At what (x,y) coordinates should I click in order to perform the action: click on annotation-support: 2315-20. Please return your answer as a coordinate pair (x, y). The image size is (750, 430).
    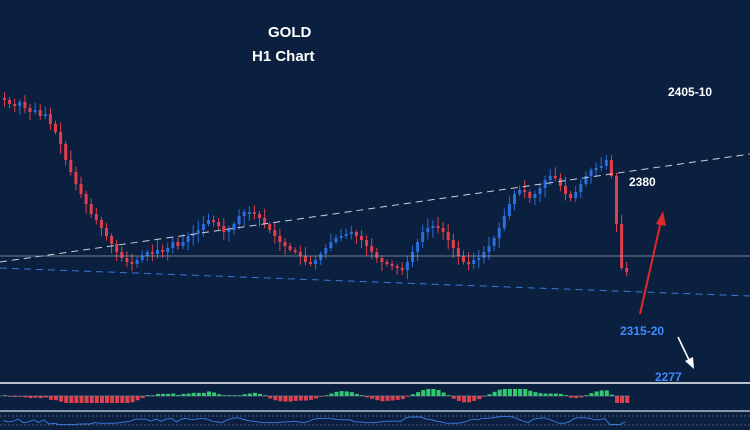
    Looking at the image, I should click on (642, 331).